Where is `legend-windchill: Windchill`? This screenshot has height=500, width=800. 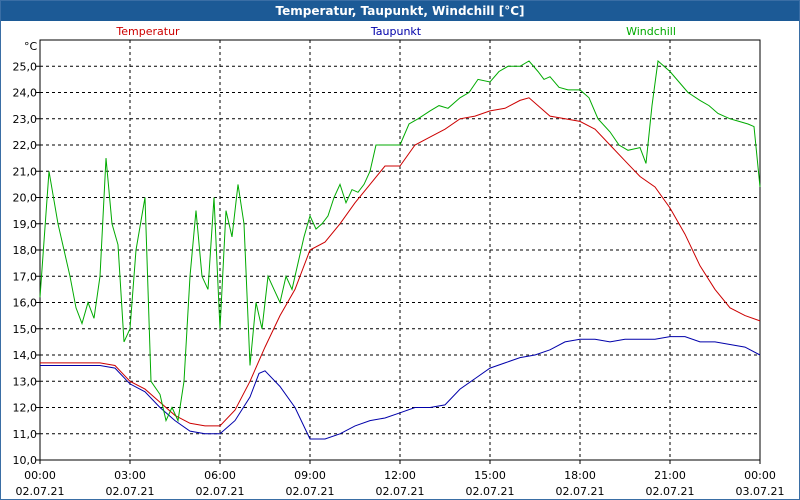 legend-windchill: Windchill is located at coordinates (651, 31).